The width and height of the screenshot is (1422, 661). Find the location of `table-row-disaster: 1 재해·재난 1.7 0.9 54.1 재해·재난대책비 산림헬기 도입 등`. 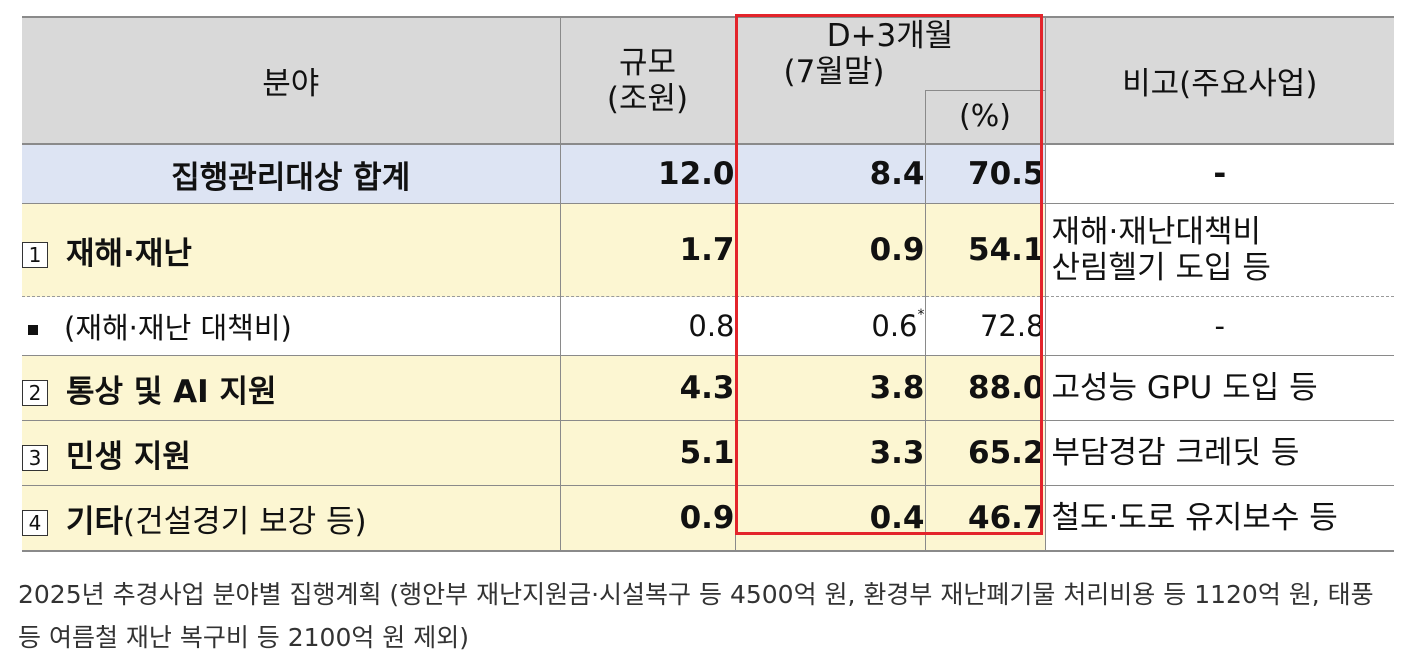

table-row-disaster: 1 재해·재난 1.7 0.9 54.1 재해·재난대책비 산림헬기 도입 등 is located at coordinates (708, 250).